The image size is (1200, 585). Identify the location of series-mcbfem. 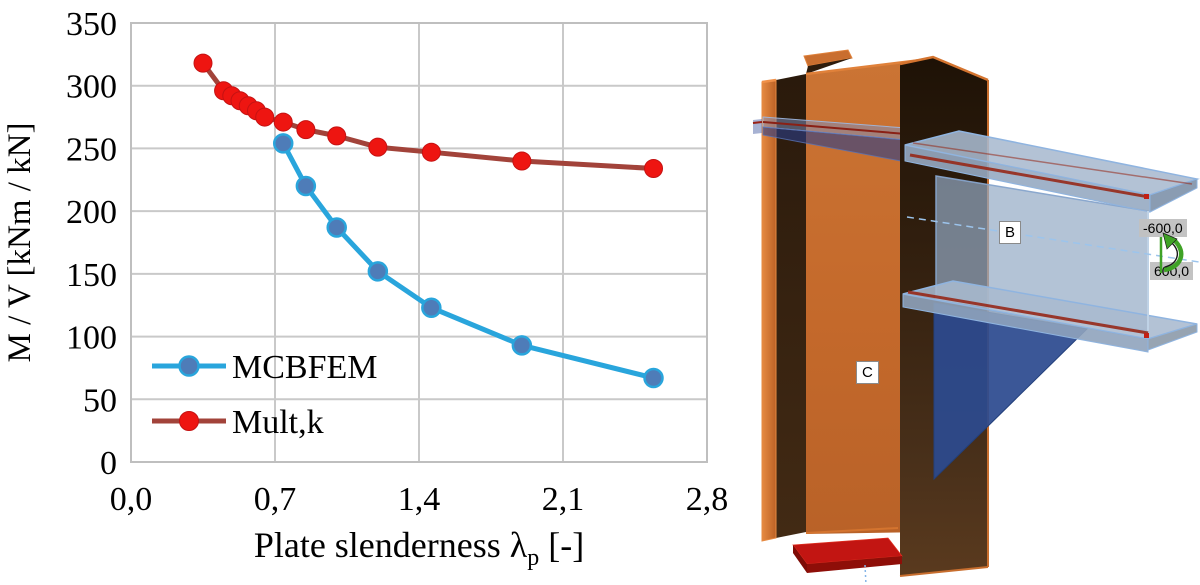
(468, 261).